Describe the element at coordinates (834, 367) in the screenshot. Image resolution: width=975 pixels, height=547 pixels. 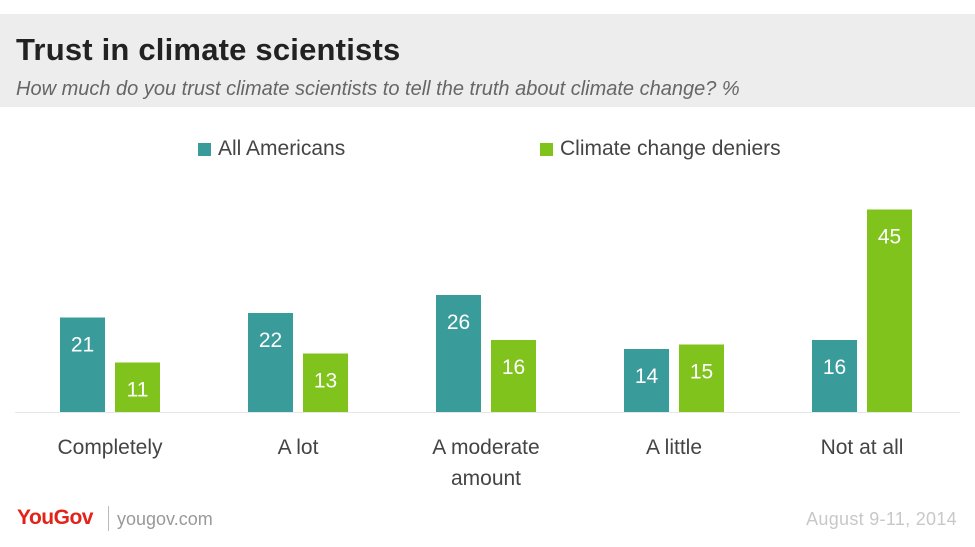
I see `data-label-all-americans-4: 16` at that location.